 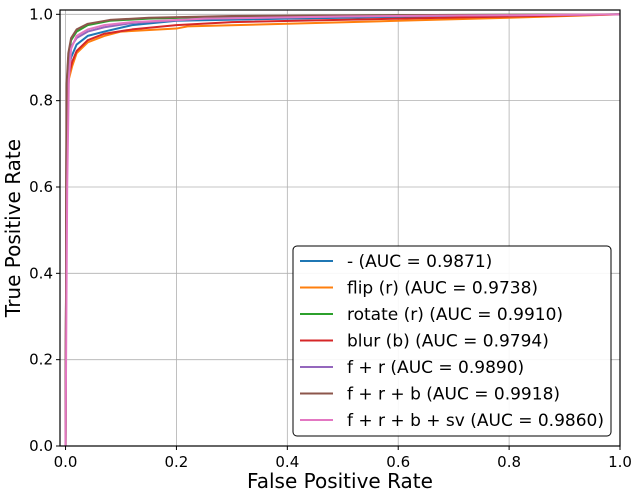 I want to click on legend-entry: f + r + b + sv (AUC = 0.9860), so click(x=475, y=421).